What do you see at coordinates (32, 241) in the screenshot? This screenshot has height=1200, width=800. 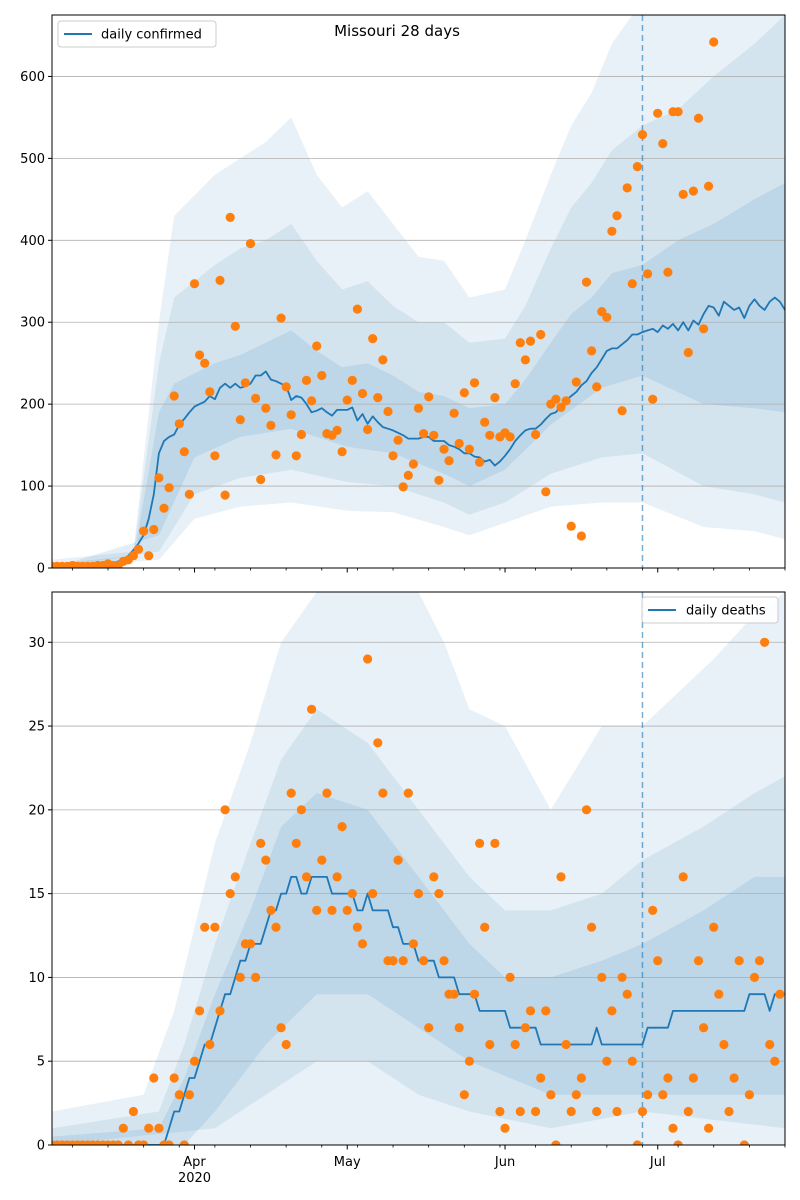 I see `y-tick-label: 400` at bounding box center [32, 241].